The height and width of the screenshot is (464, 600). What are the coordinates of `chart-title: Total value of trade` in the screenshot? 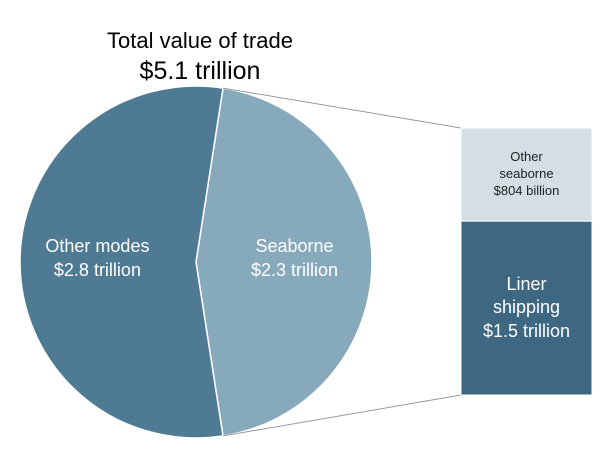 It's located at (200, 40).